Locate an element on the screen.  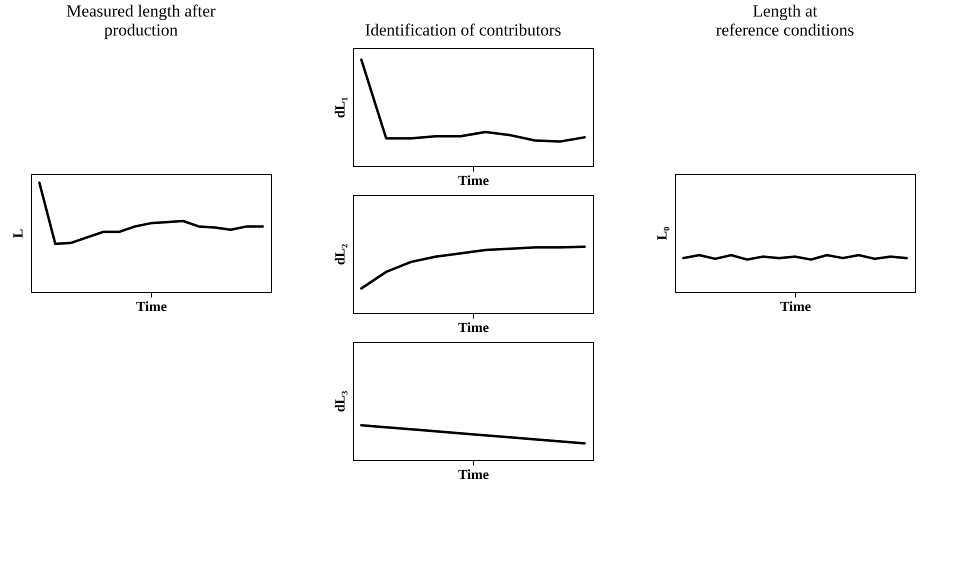
y-axis-title: L₀ is located at coordinates (663, 233).